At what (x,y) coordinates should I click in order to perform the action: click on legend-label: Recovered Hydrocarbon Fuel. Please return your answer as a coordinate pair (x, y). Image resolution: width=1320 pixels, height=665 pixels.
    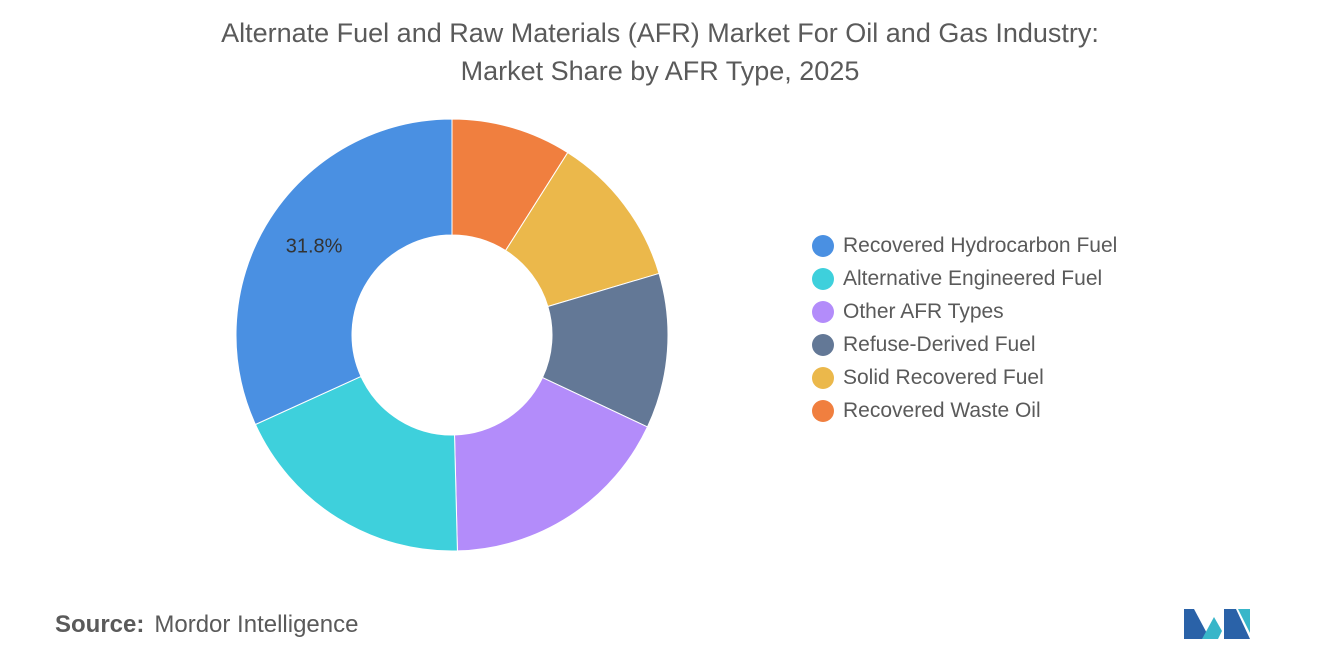
    Looking at the image, I should click on (980, 245).